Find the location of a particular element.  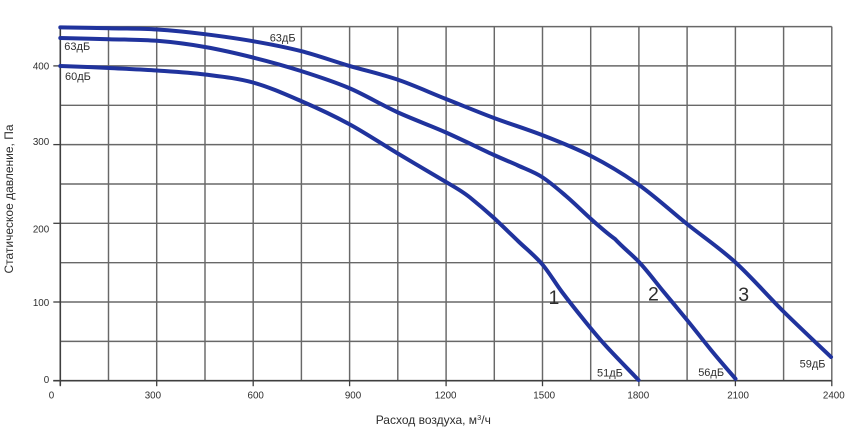

svg-text: 1500 is located at coordinates (544, 396).